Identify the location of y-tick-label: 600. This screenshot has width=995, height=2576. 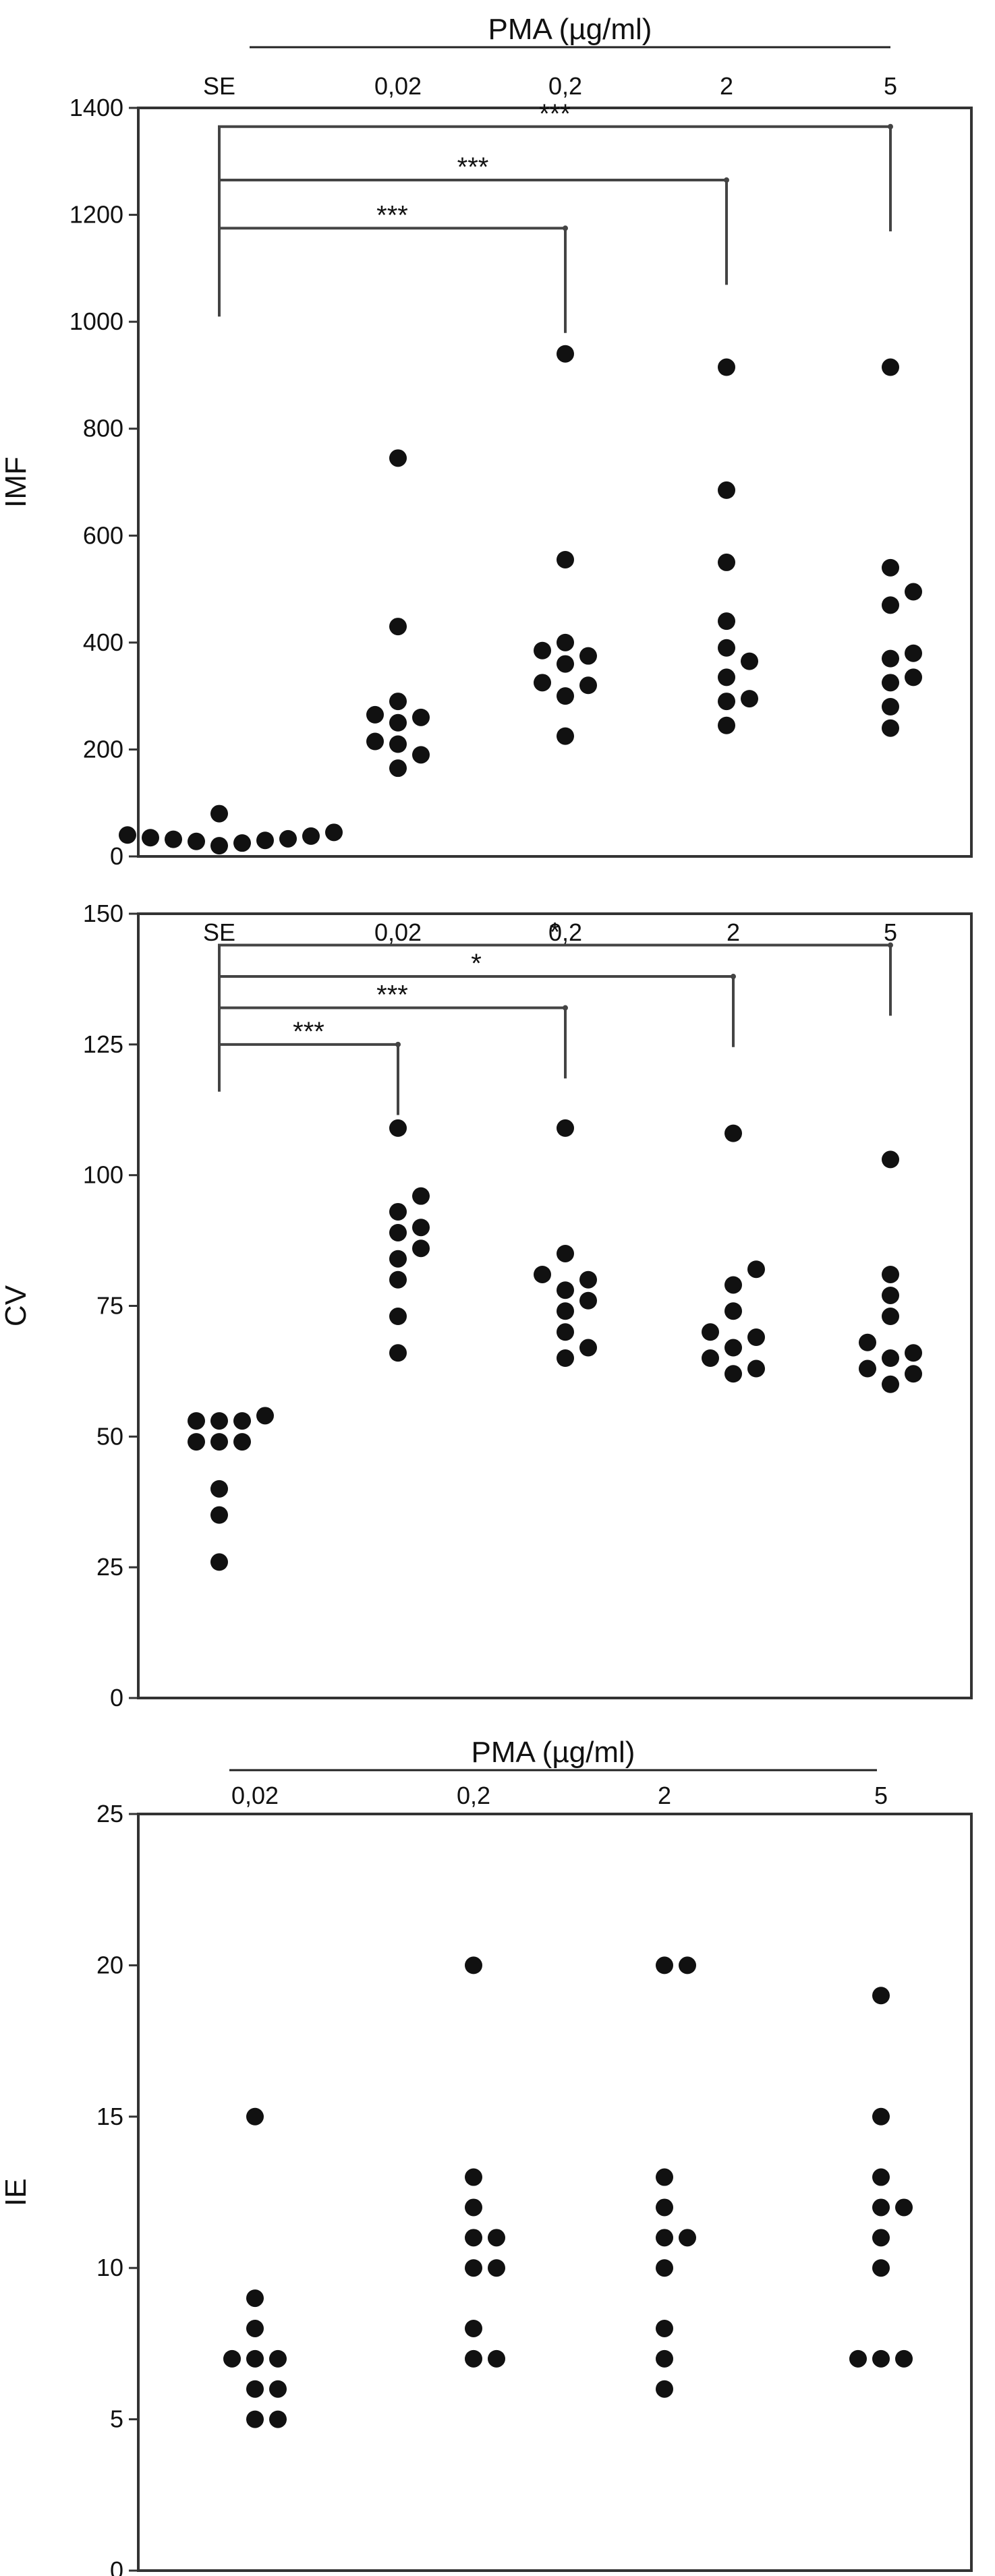
(103, 535).